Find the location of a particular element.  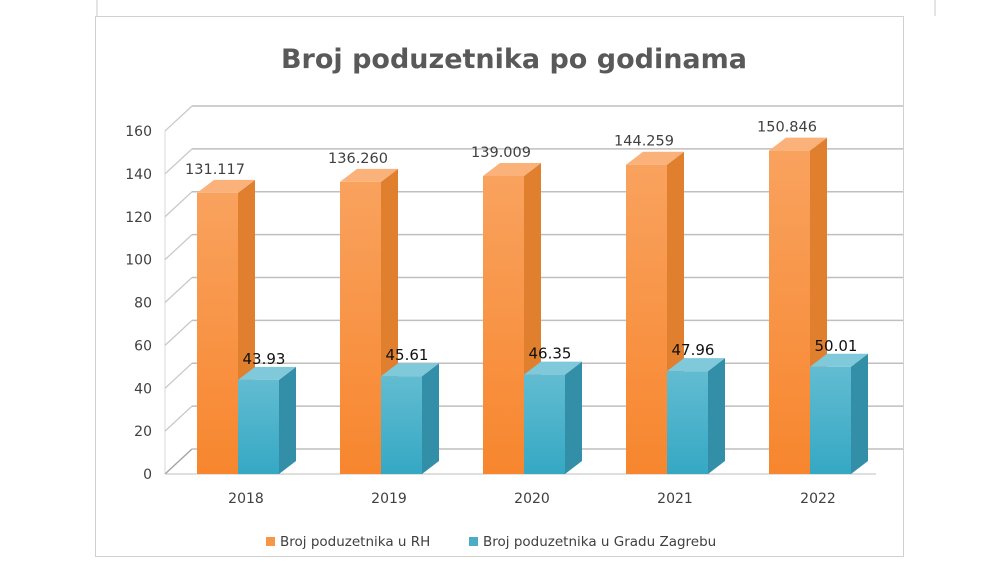

data-label: 131.117 is located at coordinates (215, 170).